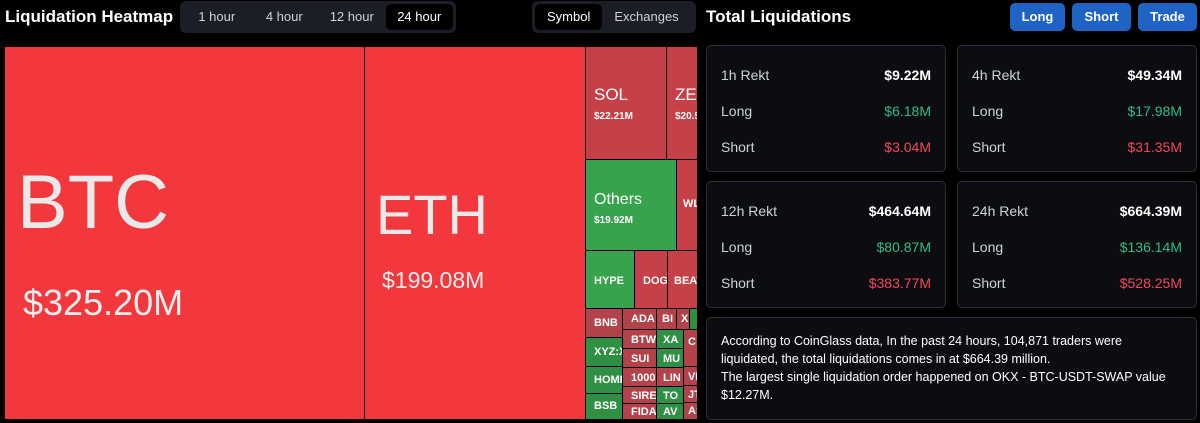 This screenshot has width=1200, height=423. Describe the element at coordinates (1167, 17) in the screenshot. I see `trade-button: Trade` at that location.